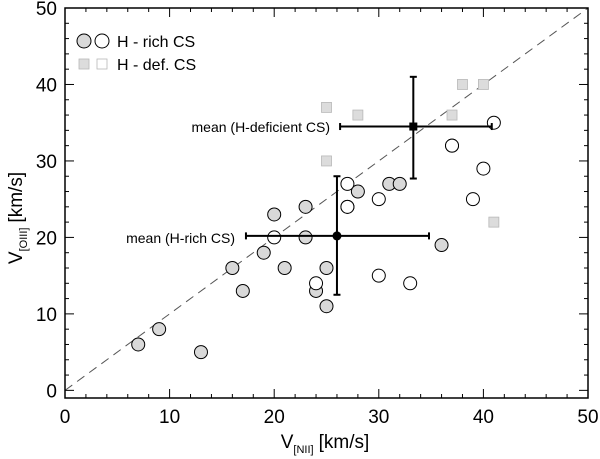 The image size is (600, 459). I want to click on y-tick-label: 0, so click(51, 391).